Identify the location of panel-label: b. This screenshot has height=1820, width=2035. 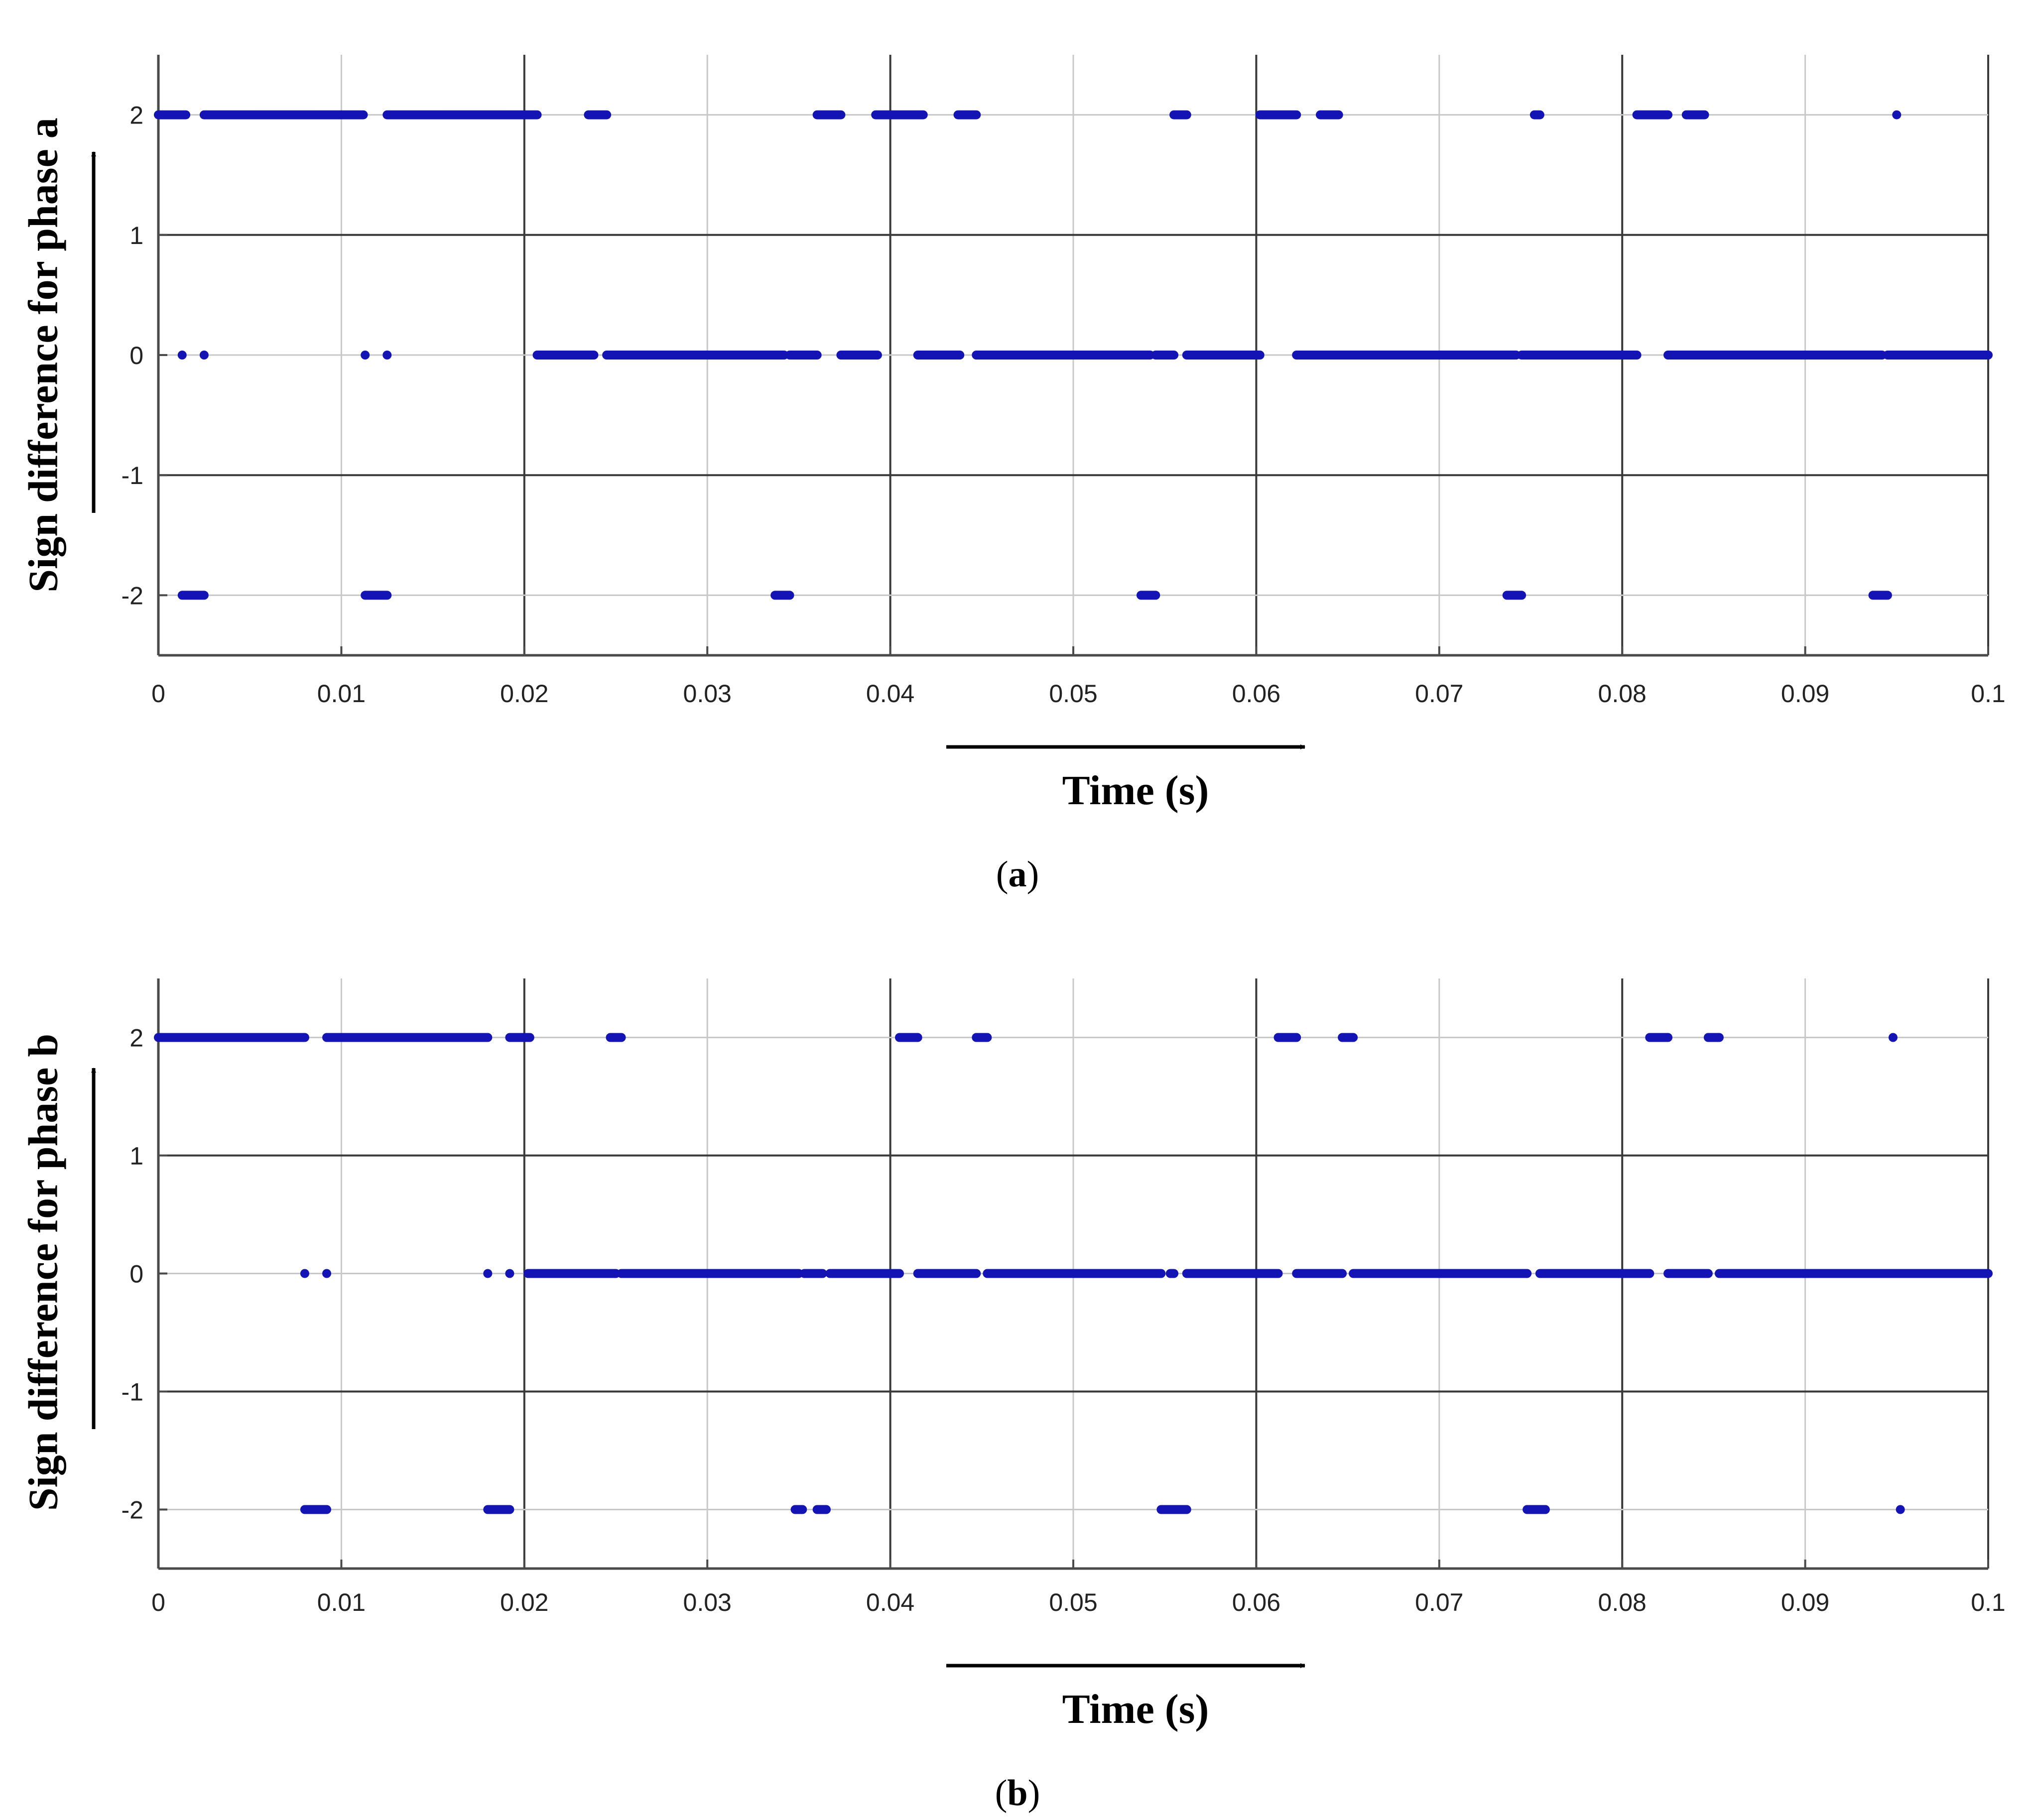
(1017, 1793).